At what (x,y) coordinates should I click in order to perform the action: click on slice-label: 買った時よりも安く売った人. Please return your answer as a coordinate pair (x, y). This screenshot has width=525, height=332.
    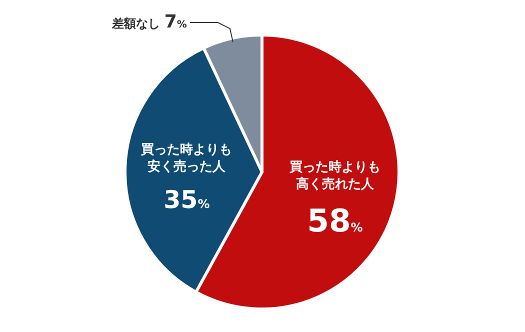
    Looking at the image, I should click on (186, 158).